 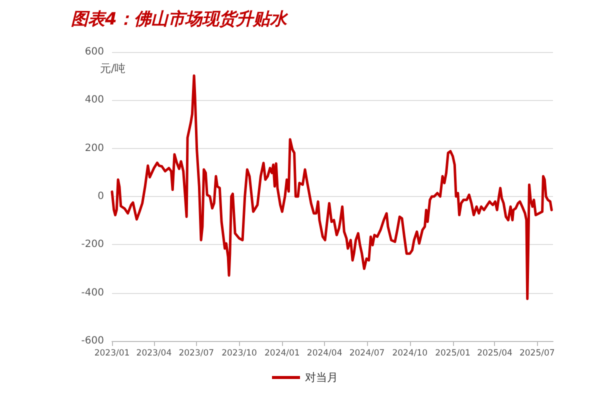 What do you see at coordinates (196, 353) in the screenshot?
I see `x-tick-label: 2023/07` at bounding box center [196, 353].